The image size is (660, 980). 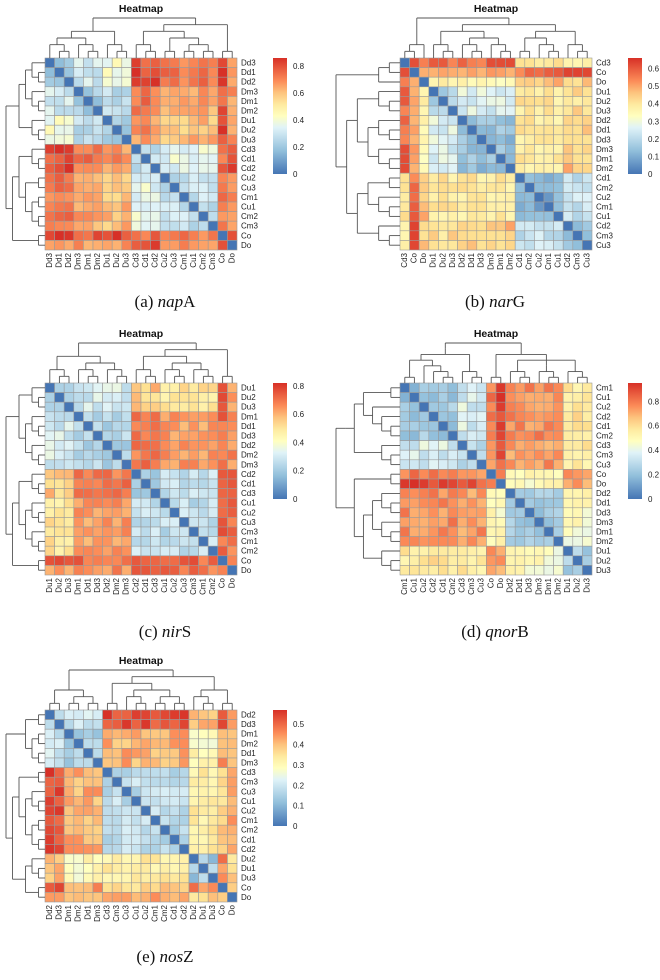 I want to click on row-label: Cd2, so click(x=603, y=416).